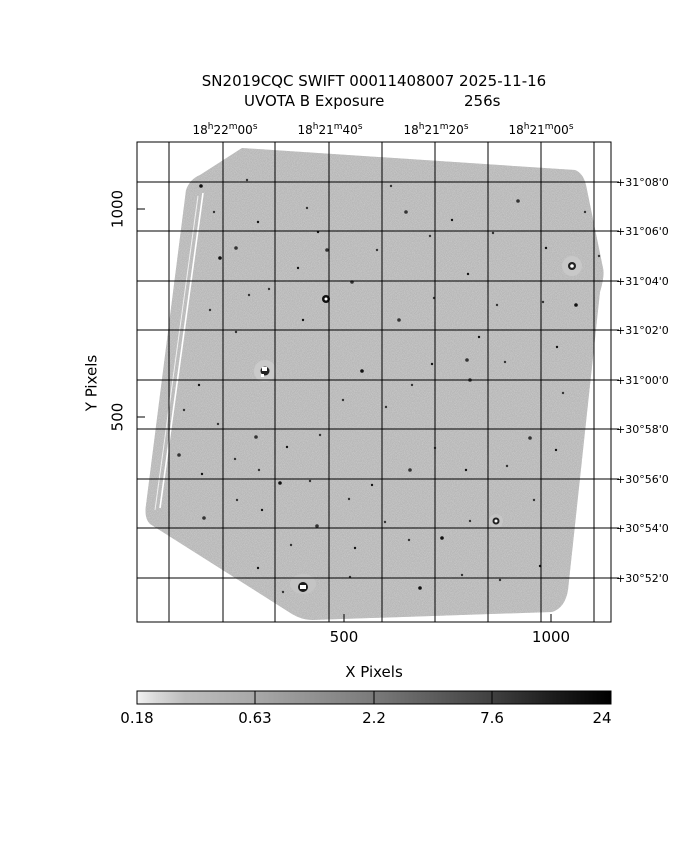  What do you see at coordinates (551, 637) in the screenshot?
I see `x-tick-label: 1000` at bounding box center [551, 637].